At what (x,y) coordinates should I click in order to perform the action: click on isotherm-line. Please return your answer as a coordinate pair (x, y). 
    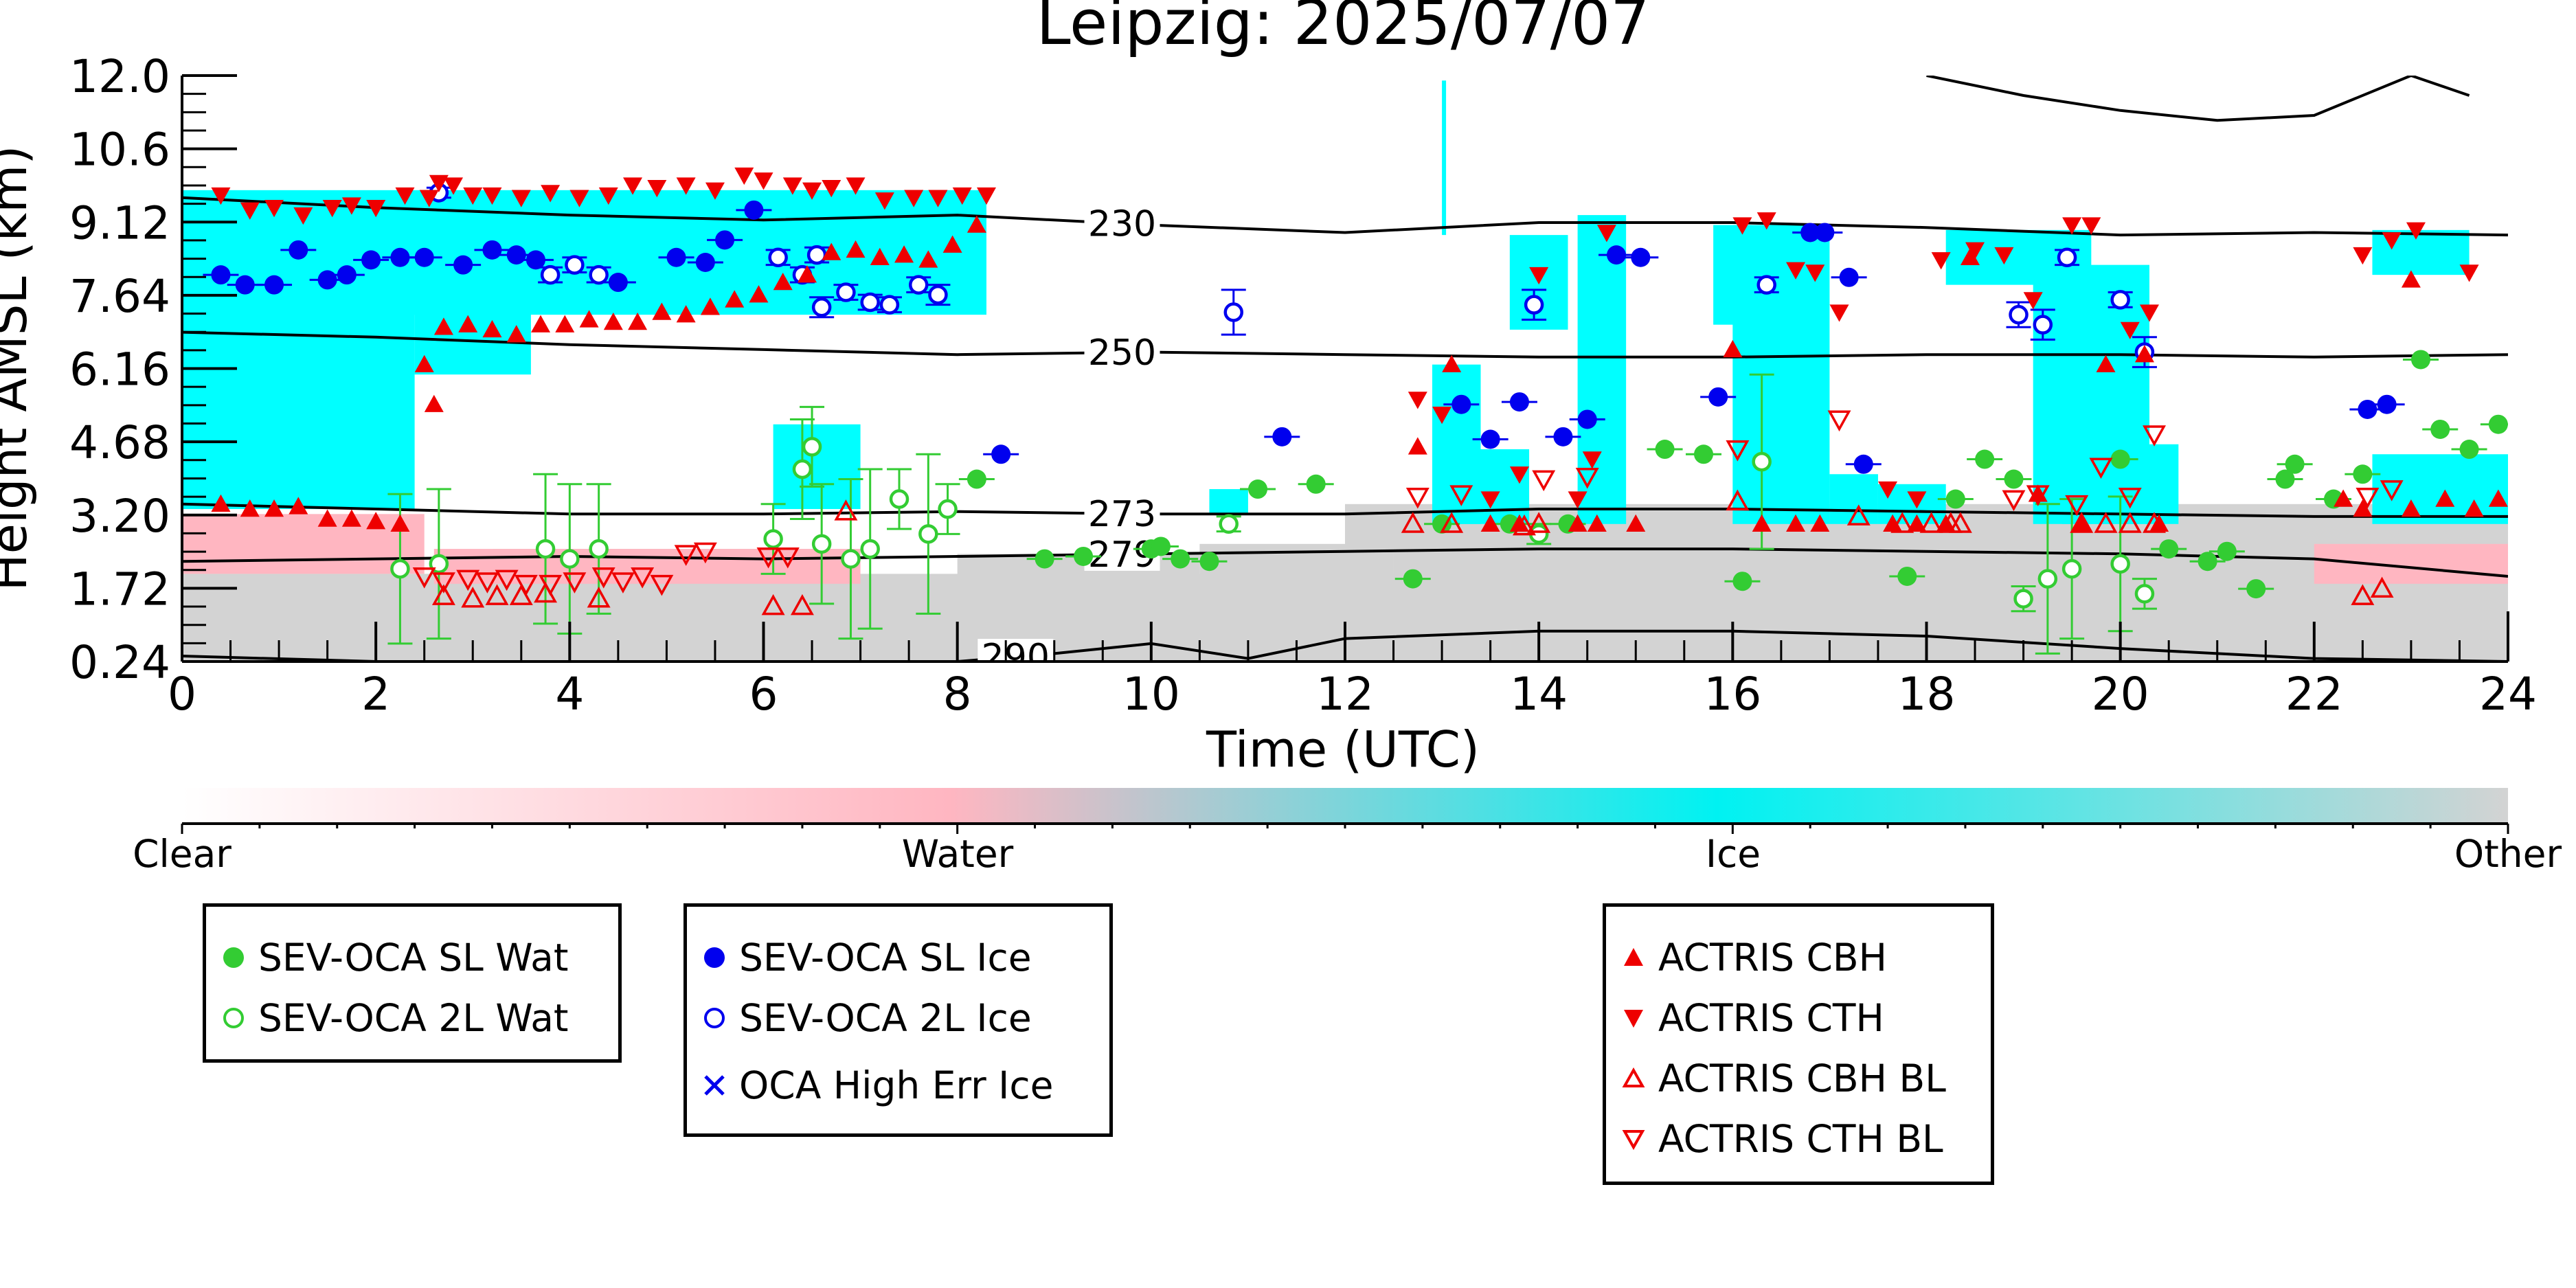
    Looking at the image, I should click on (1345, 344).